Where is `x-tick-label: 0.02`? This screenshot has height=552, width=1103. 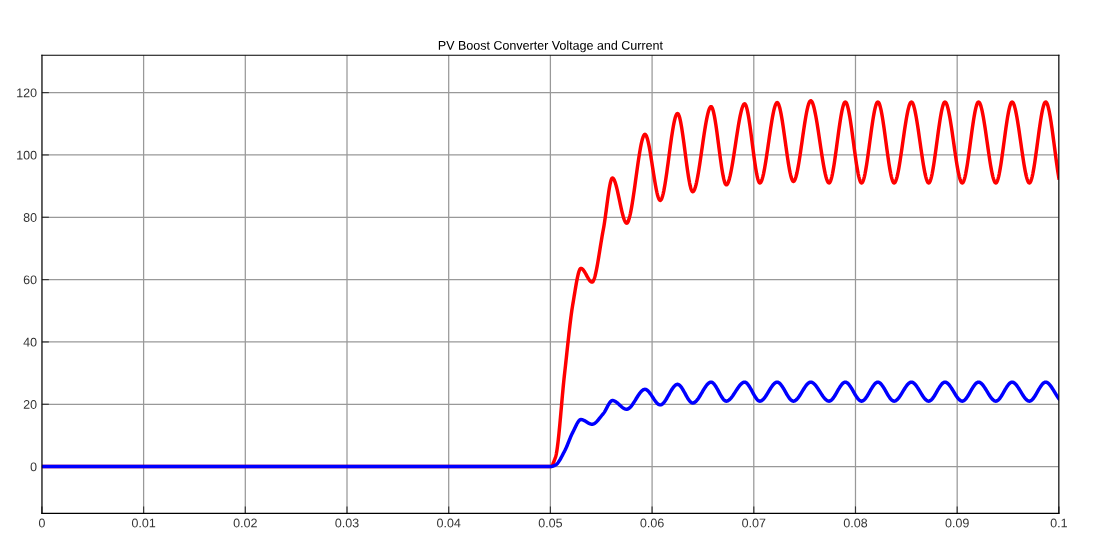
x-tick-label: 0.02 is located at coordinates (245, 523).